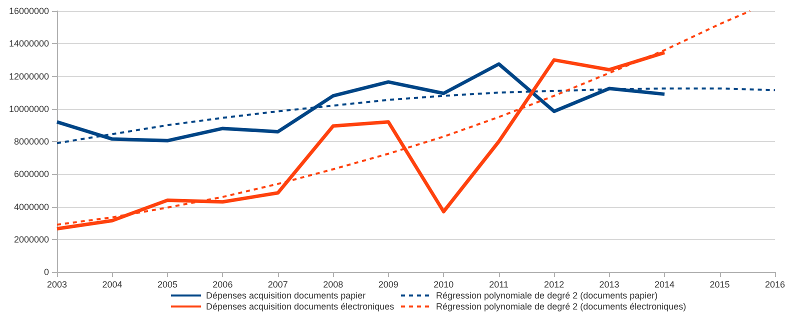 Image resolution: width=800 pixels, height=320 pixels. I want to click on y-tick-label: 10000000, so click(28, 109).